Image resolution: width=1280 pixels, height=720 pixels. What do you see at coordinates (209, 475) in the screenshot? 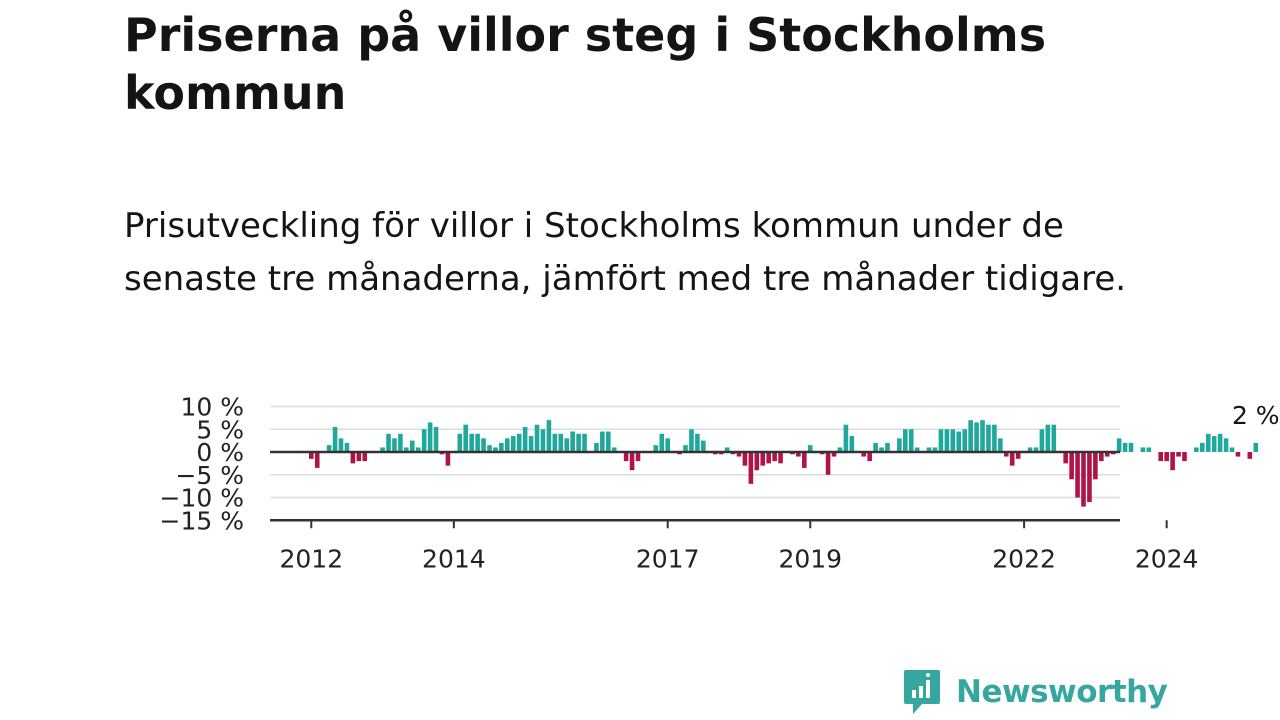
I see `y-tick-label: −5 %` at bounding box center [209, 475].